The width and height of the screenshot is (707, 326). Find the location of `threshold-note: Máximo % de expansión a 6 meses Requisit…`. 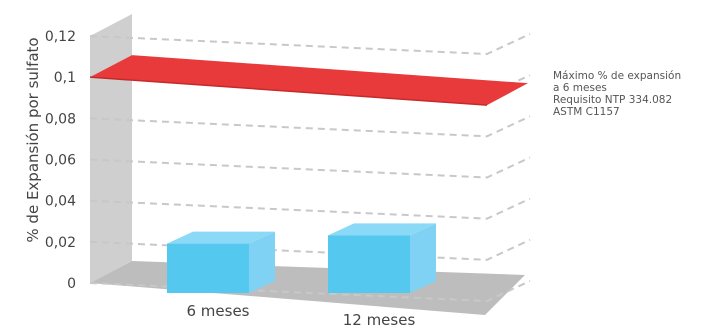

threshold-note: Máximo % de expansión a 6 meses Requisit… is located at coordinates (628, 94).